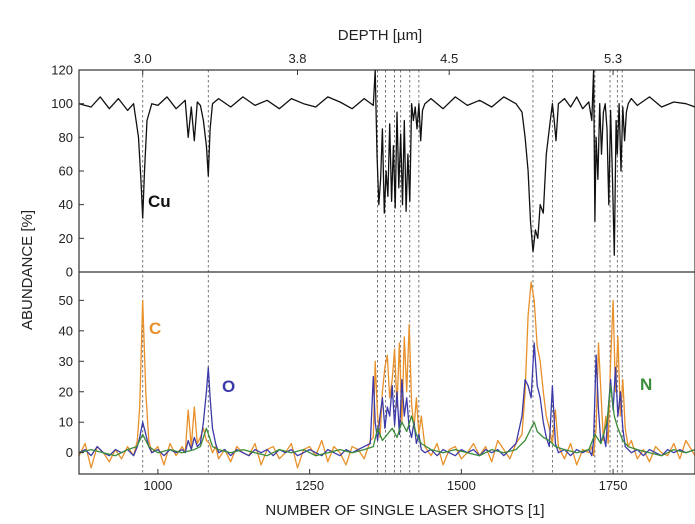  I want to click on y-tick-label-upper-60: 60, so click(66, 171).